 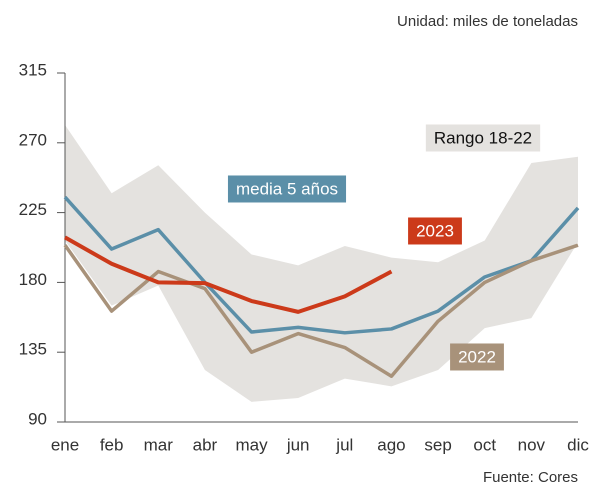 I want to click on x-tick-label: dic, so click(x=578, y=444).